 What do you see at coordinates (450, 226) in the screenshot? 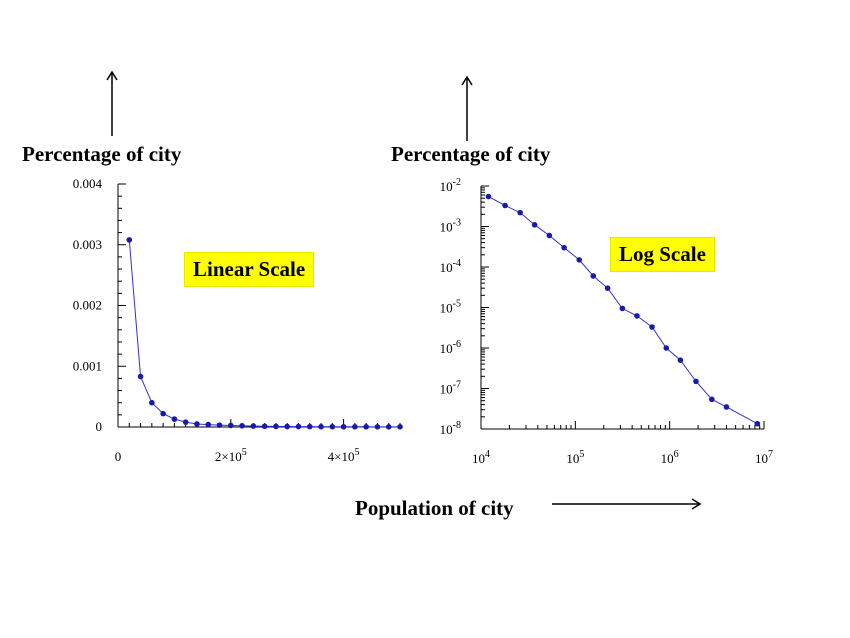
I see `log-y-tick-label: 10⁻³` at bounding box center [450, 226].